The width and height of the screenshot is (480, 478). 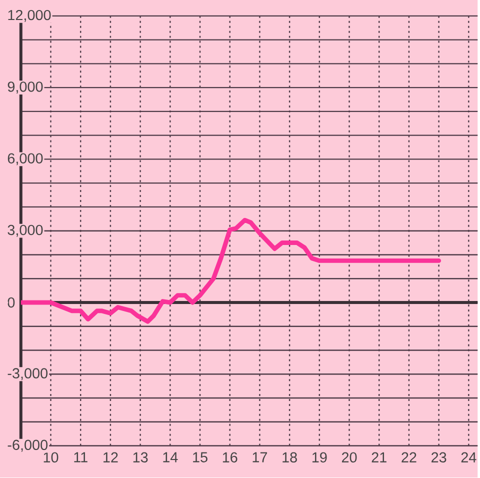 I want to click on x-tick-label: 11, so click(x=81, y=457).